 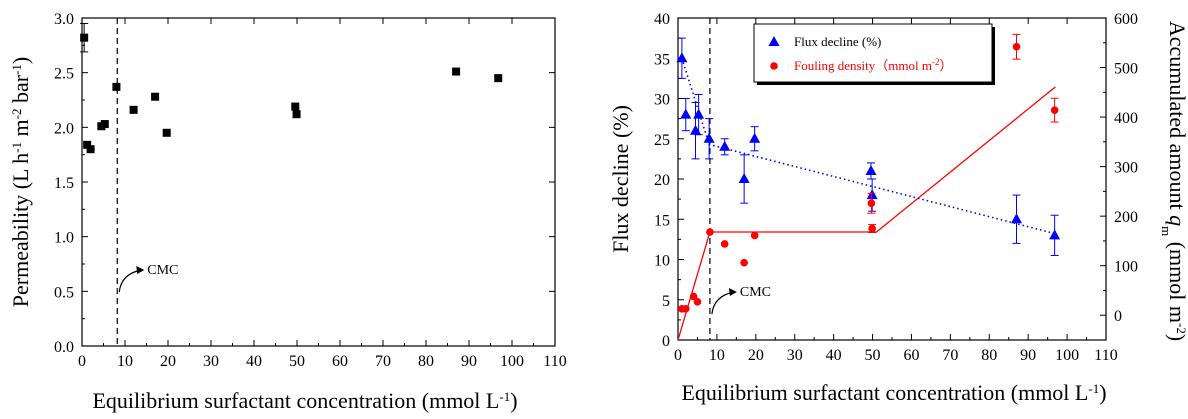 What do you see at coordinates (662, 180) in the screenshot?
I see `y-tick-label: 20` at bounding box center [662, 180].